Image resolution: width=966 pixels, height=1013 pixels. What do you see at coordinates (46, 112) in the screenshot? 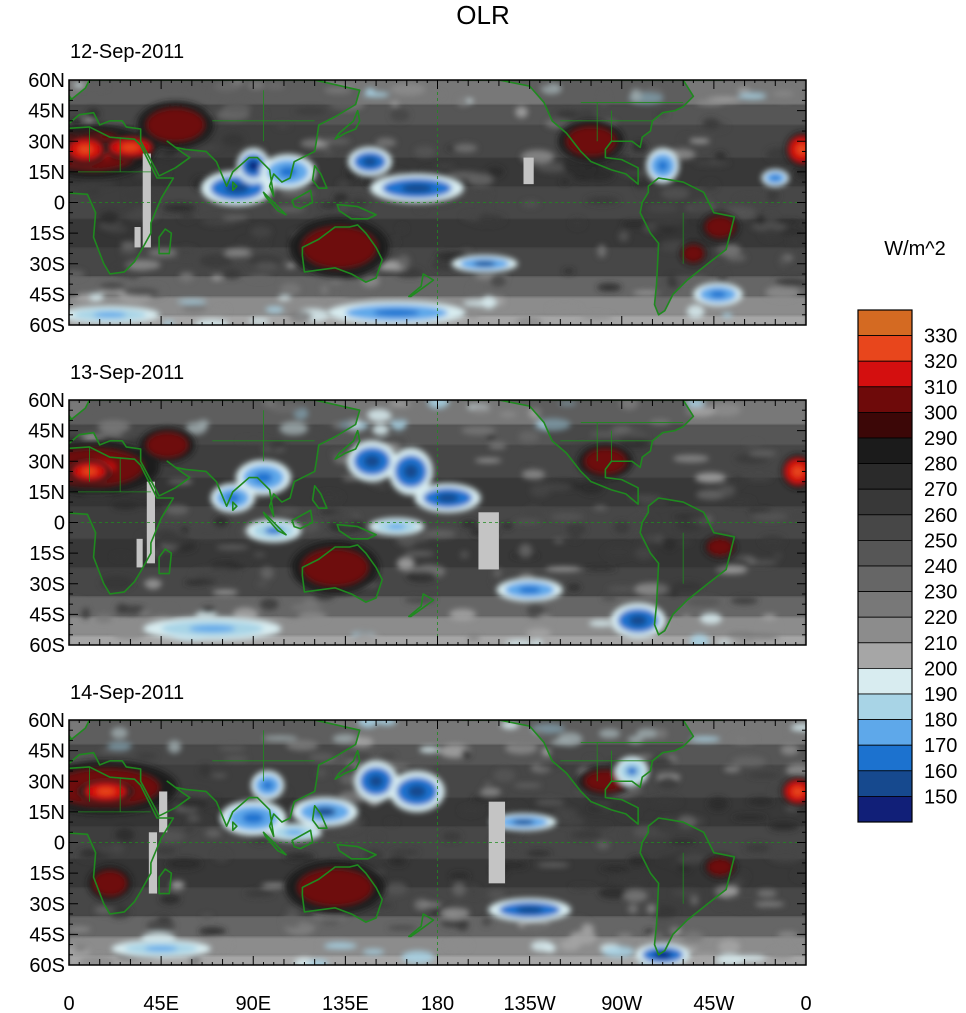
I see `y-tick-label: 45N` at bounding box center [46, 112].